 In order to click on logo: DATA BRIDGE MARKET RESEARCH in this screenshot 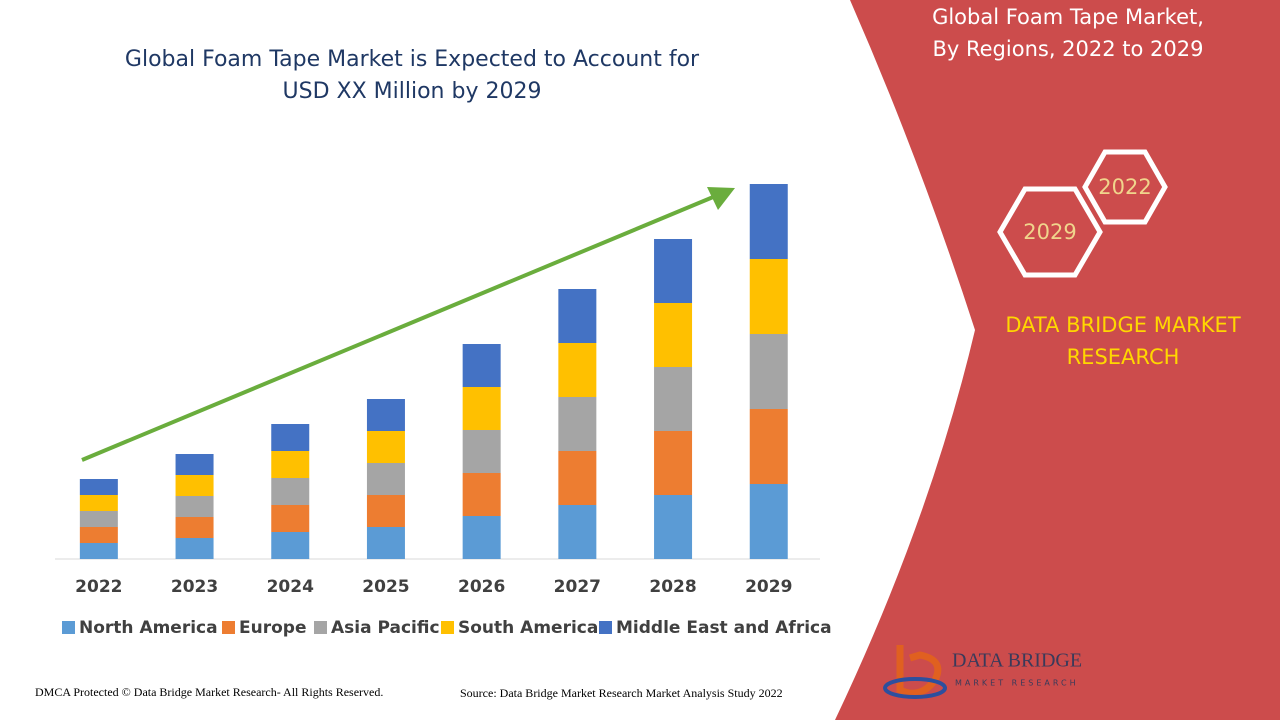, I will do `click(982, 672)`.